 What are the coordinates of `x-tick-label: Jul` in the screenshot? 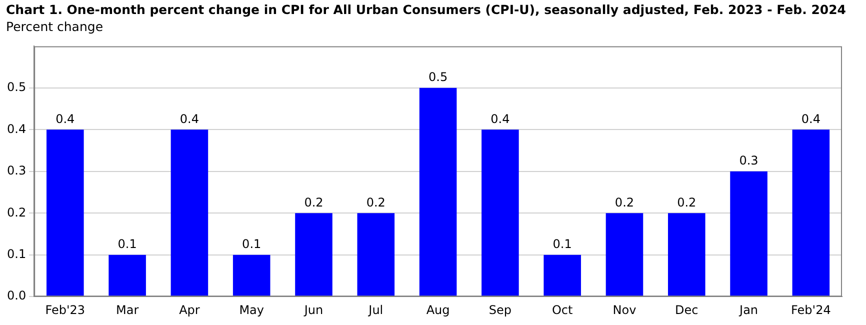 It's located at (376, 309).